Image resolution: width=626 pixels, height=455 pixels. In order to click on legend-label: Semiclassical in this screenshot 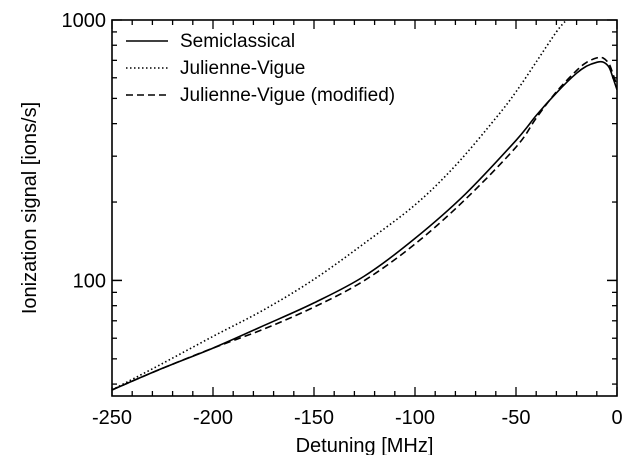, I will do `click(237, 41)`.